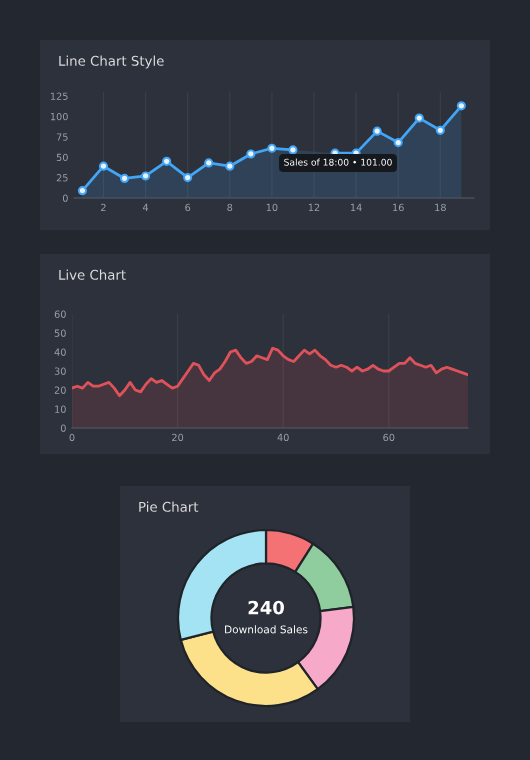 This screenshot has width=530, height=760. I want to click on text: 240, so click(266, 607).